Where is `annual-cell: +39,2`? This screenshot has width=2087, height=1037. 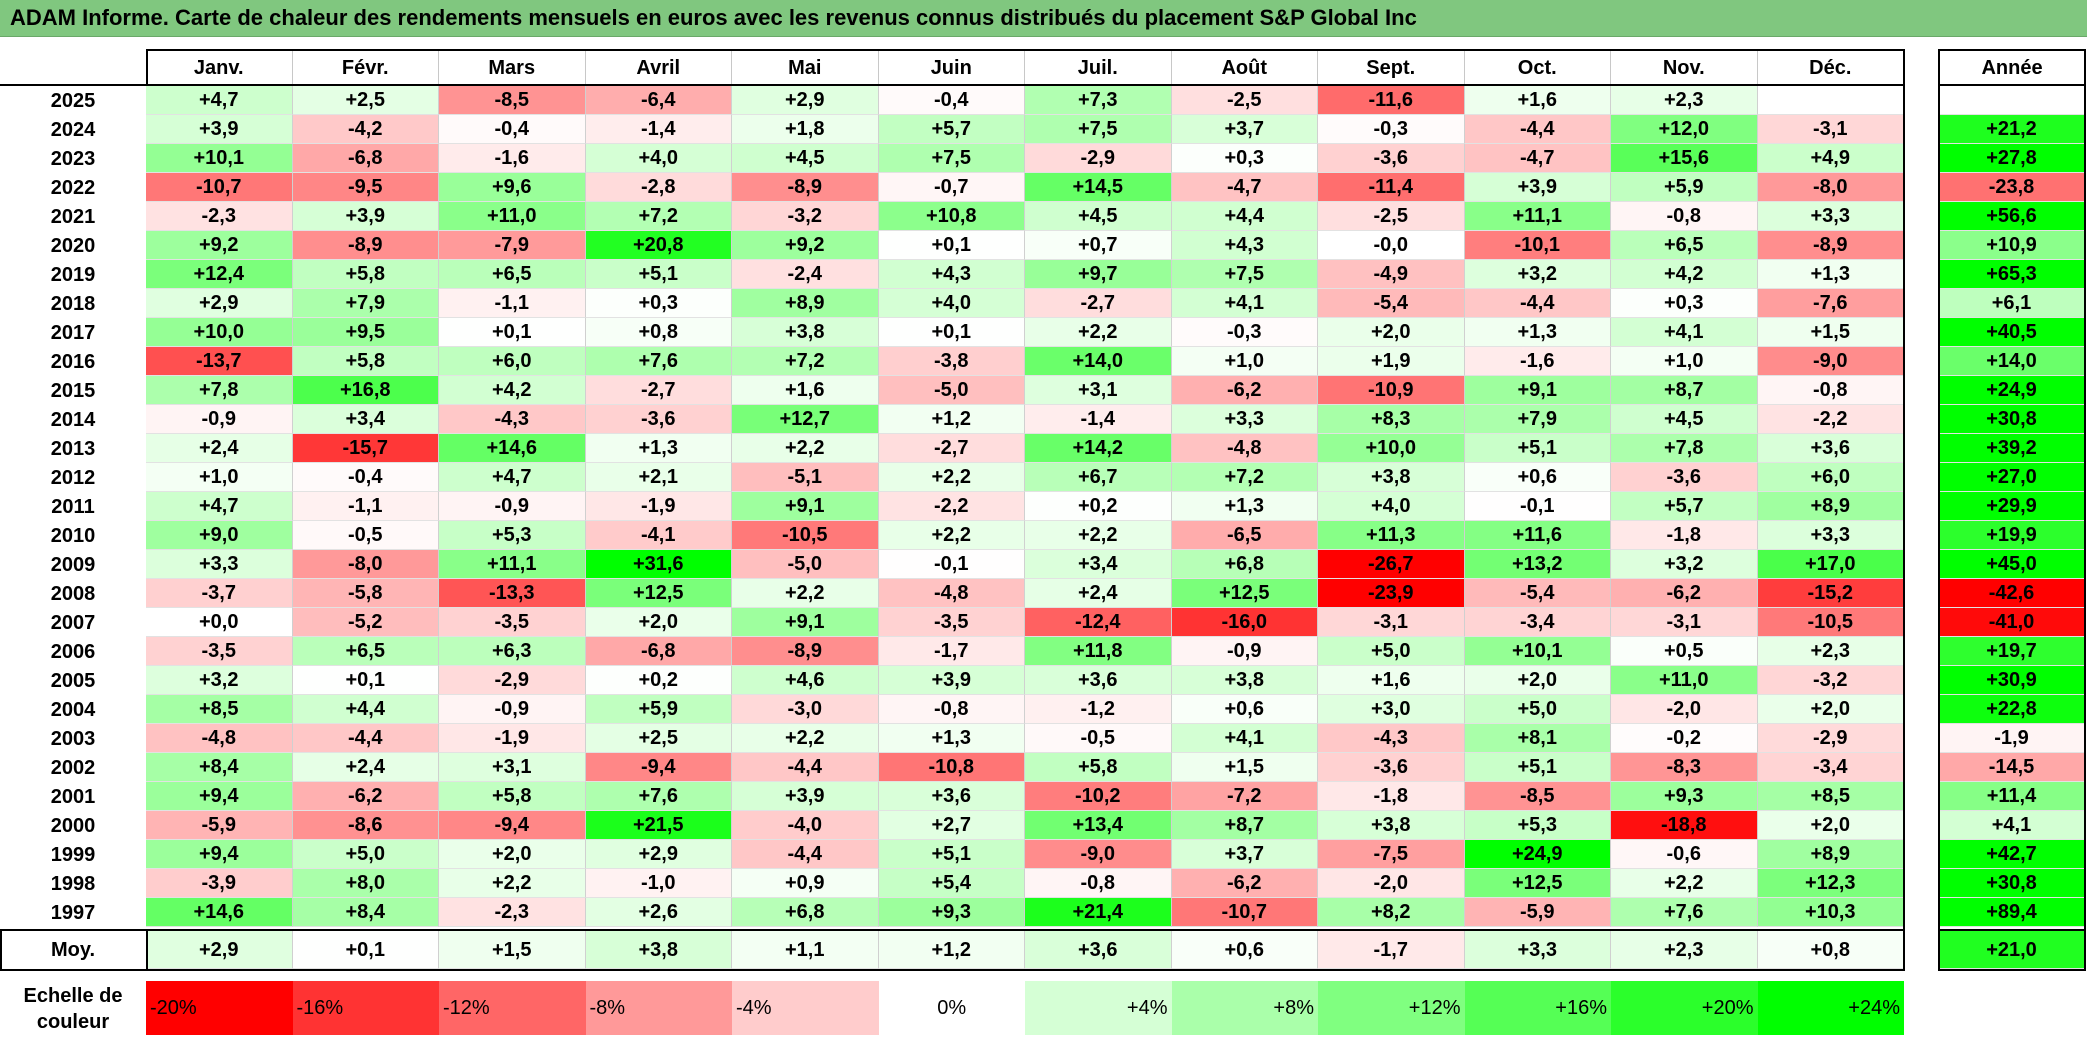
annual-cell: +39,2 is located at coordinates (2012, 448).